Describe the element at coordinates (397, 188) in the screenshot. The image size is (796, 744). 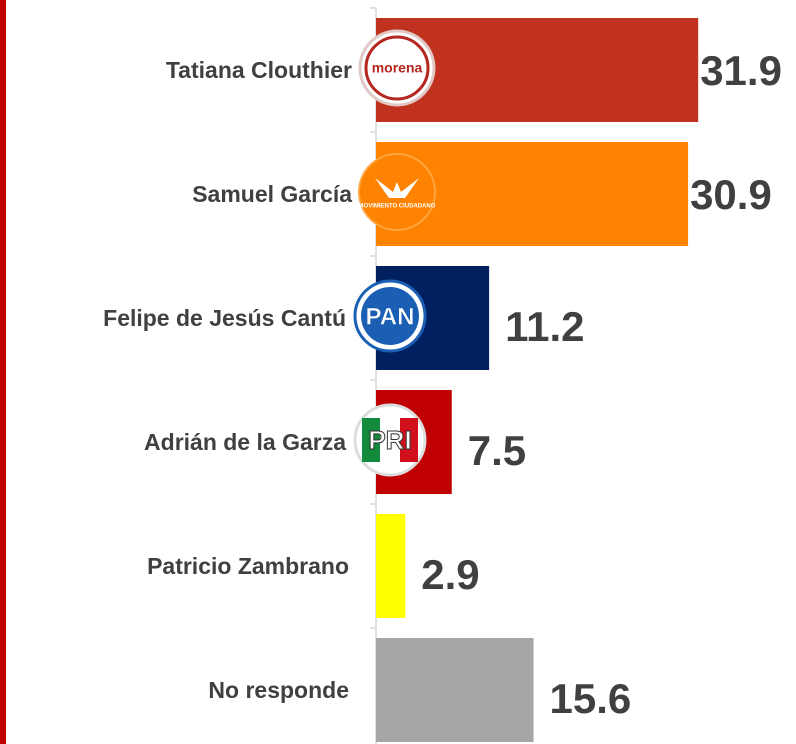
I see `logo-bird` at that location.